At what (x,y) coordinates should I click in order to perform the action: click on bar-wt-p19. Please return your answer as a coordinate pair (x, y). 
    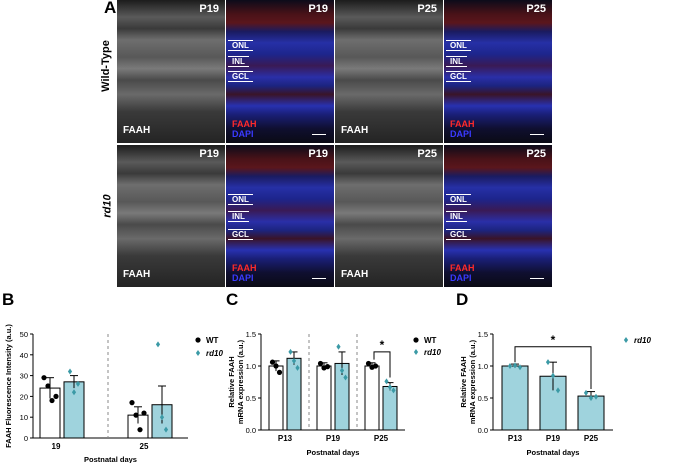
    Looking at the image, I should click on (324, 398).